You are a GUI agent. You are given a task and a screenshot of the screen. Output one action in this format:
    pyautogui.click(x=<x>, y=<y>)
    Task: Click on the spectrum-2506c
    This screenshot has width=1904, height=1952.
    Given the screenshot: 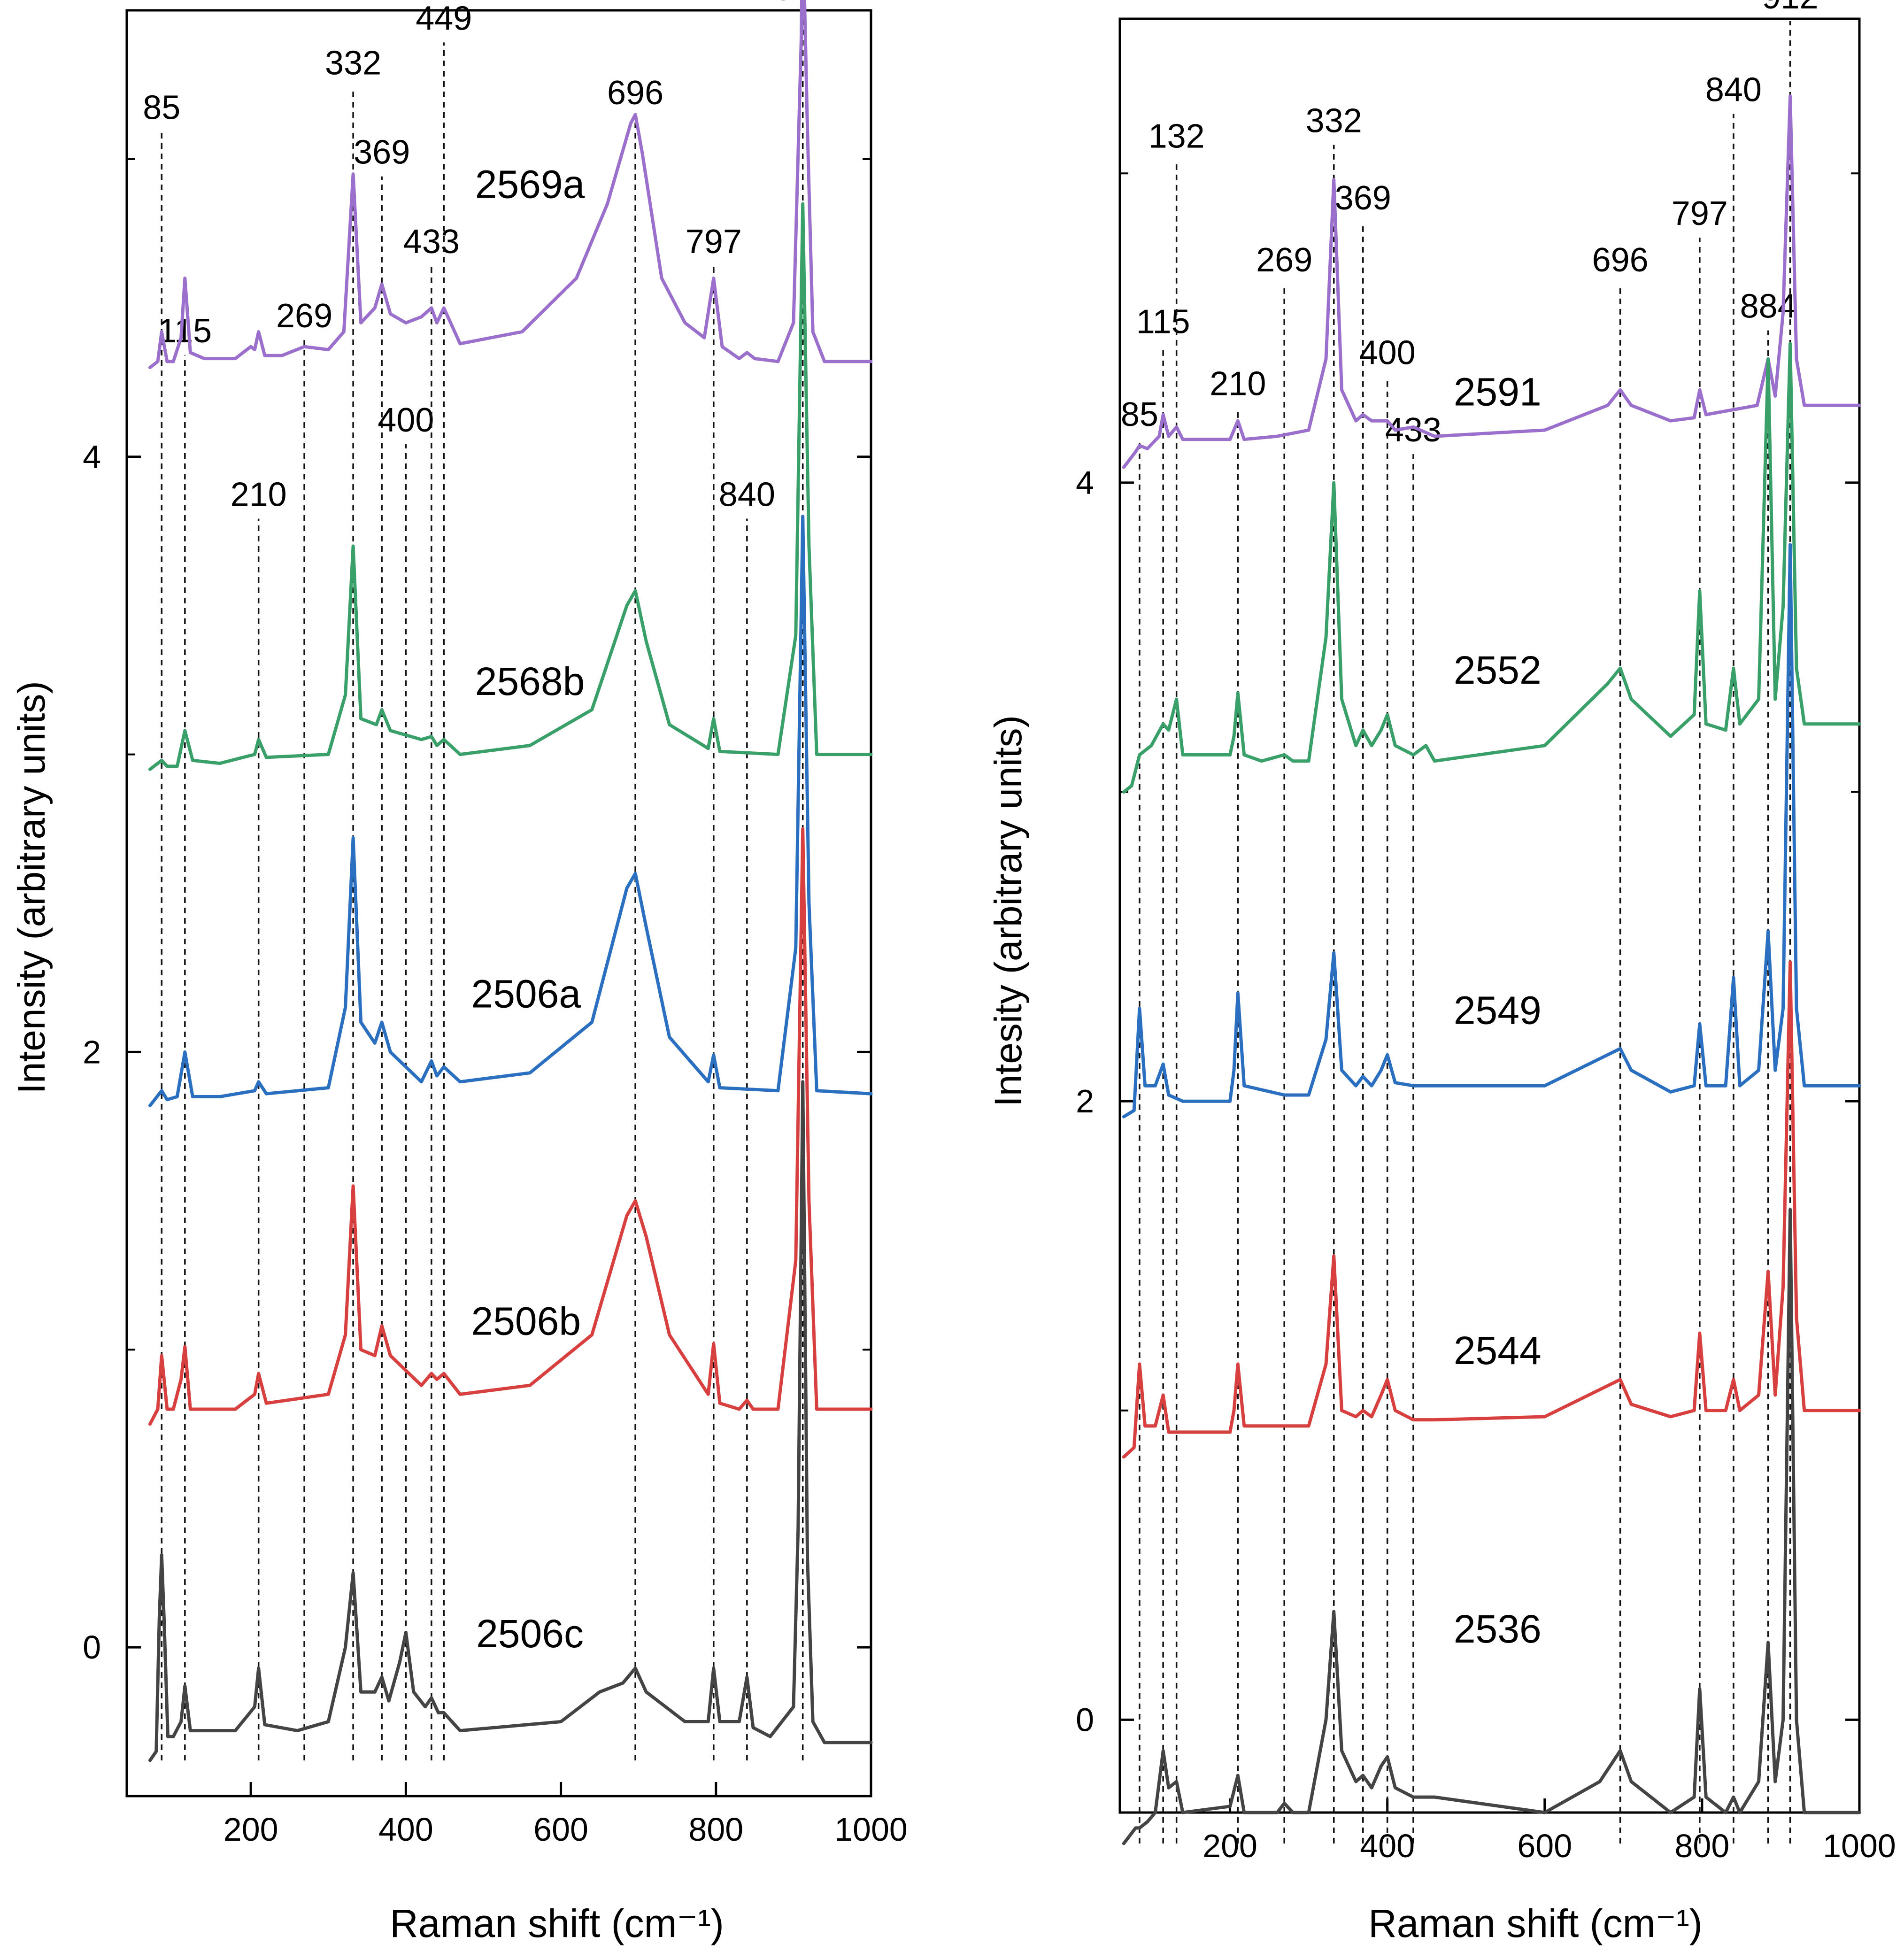 What is the action you would take?
    pyautogui.click(x=510, y=1421)
    